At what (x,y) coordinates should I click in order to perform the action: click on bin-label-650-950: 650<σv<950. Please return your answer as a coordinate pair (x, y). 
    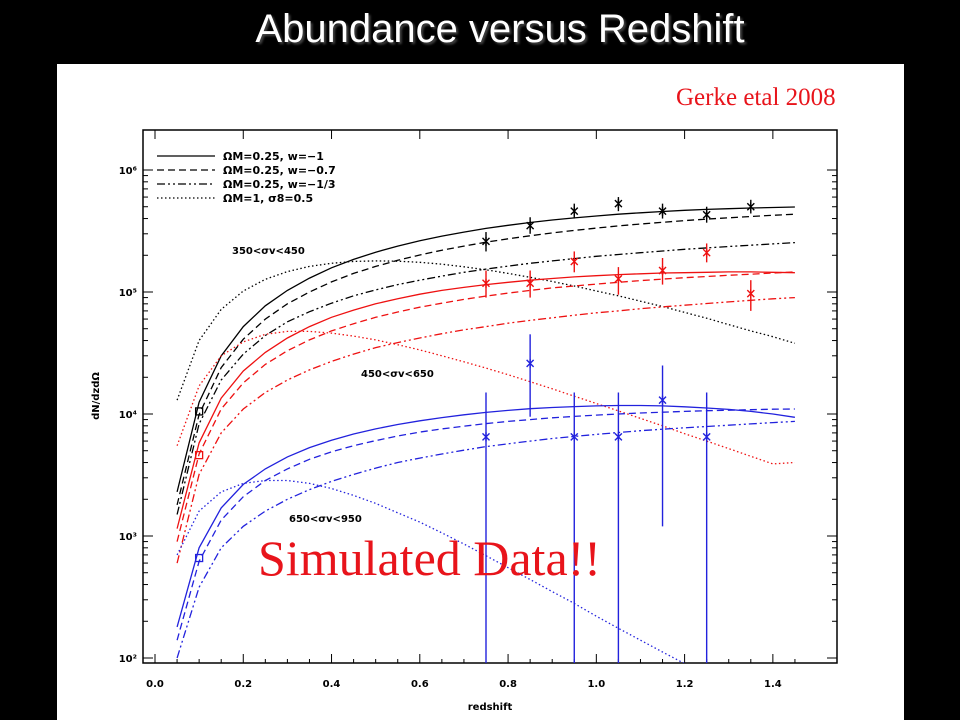
    Looking at the image, I should click on (325, 519).